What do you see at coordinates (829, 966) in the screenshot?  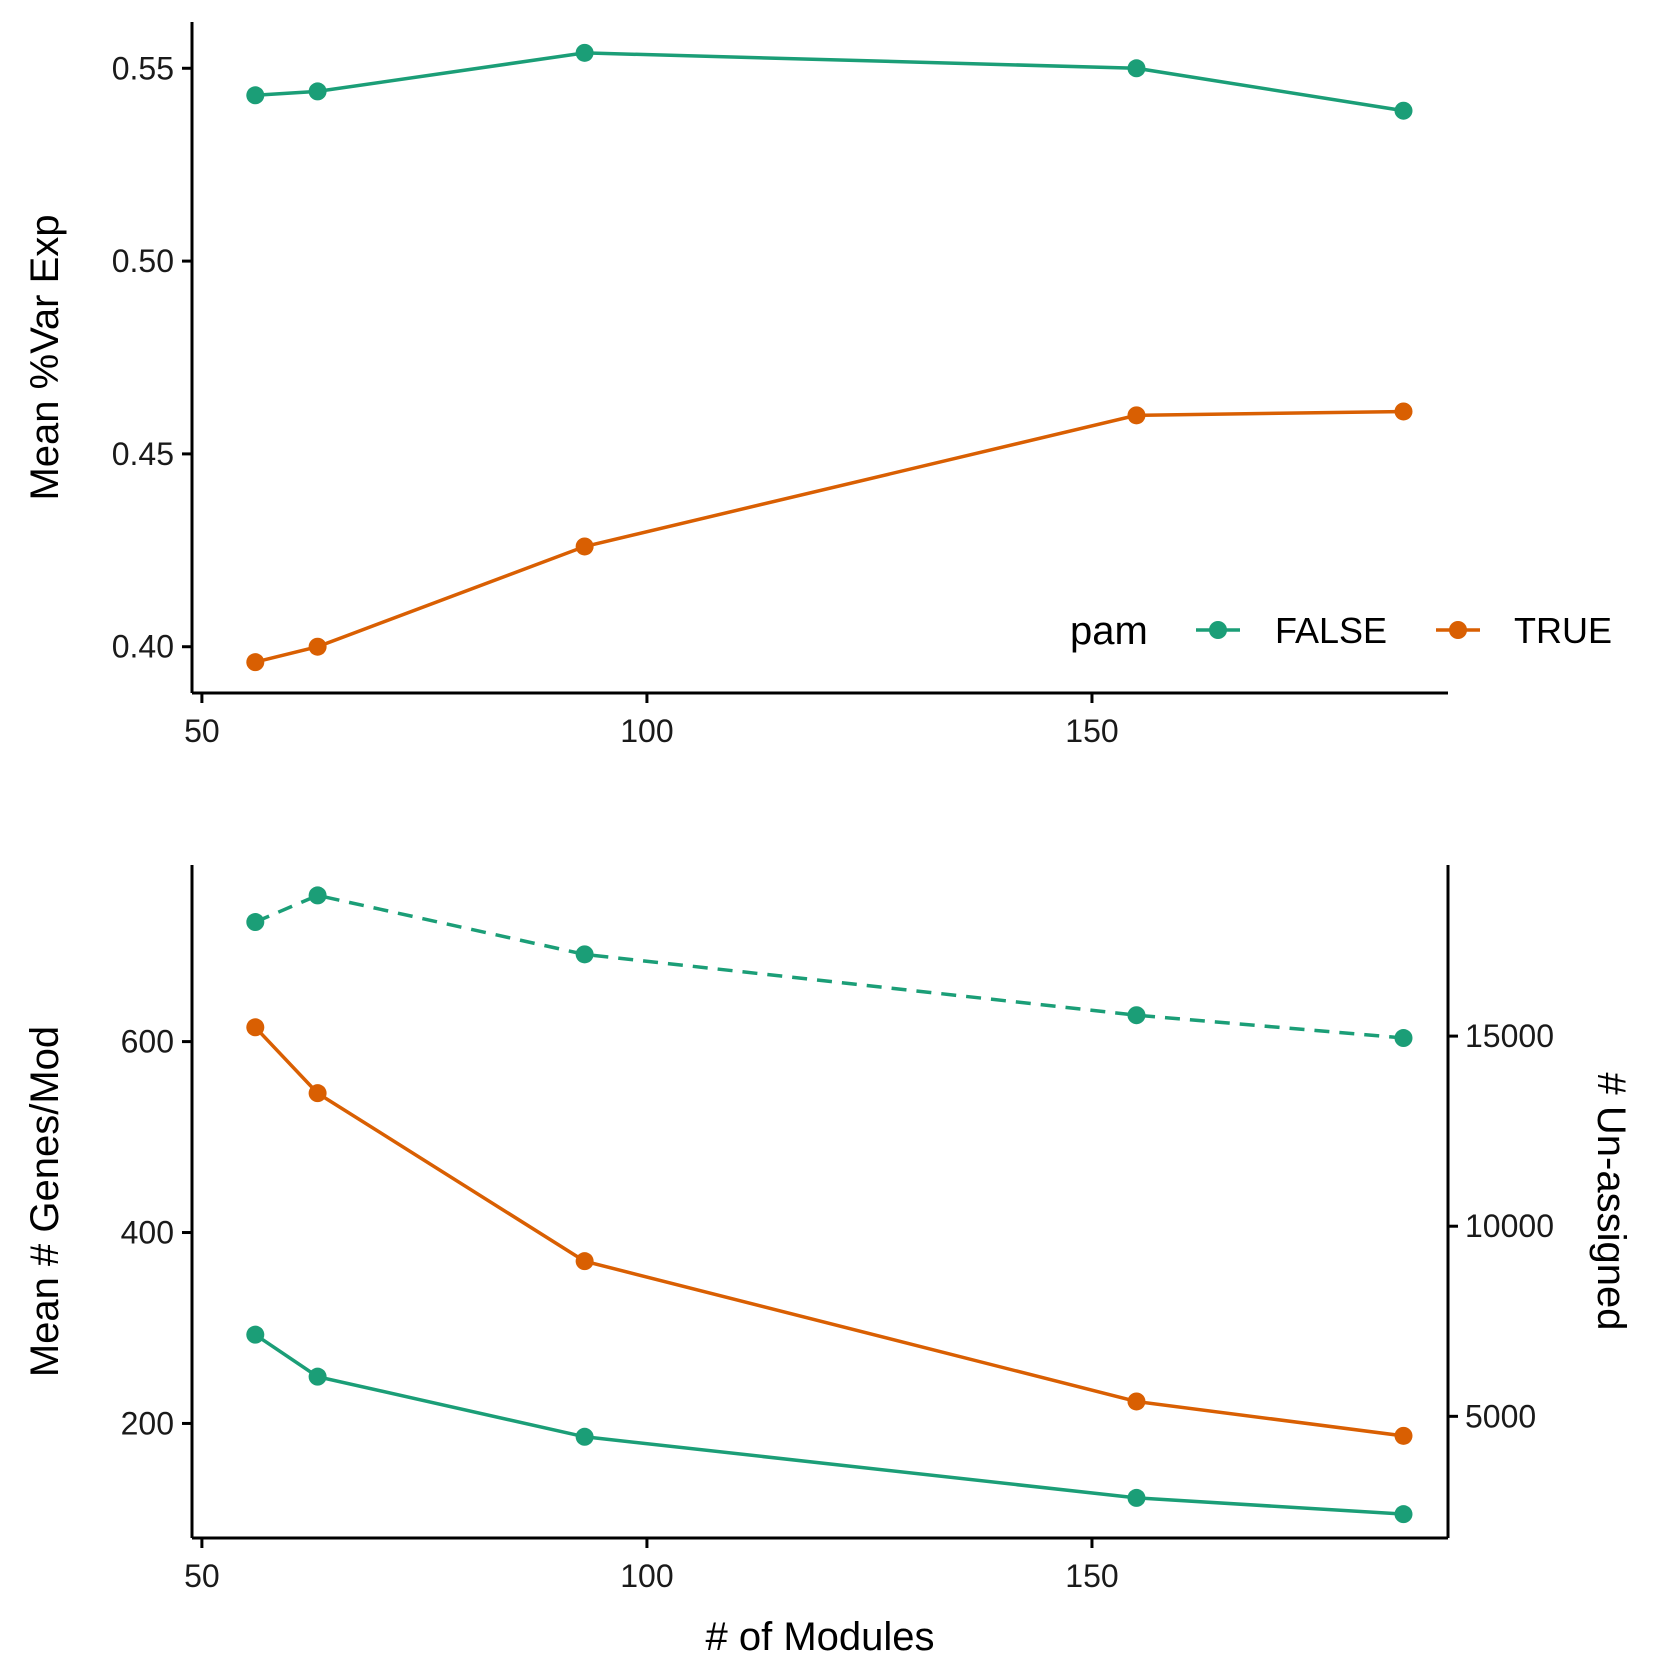 I see `series-line-false-dashed` at bounding box center [829, 966].